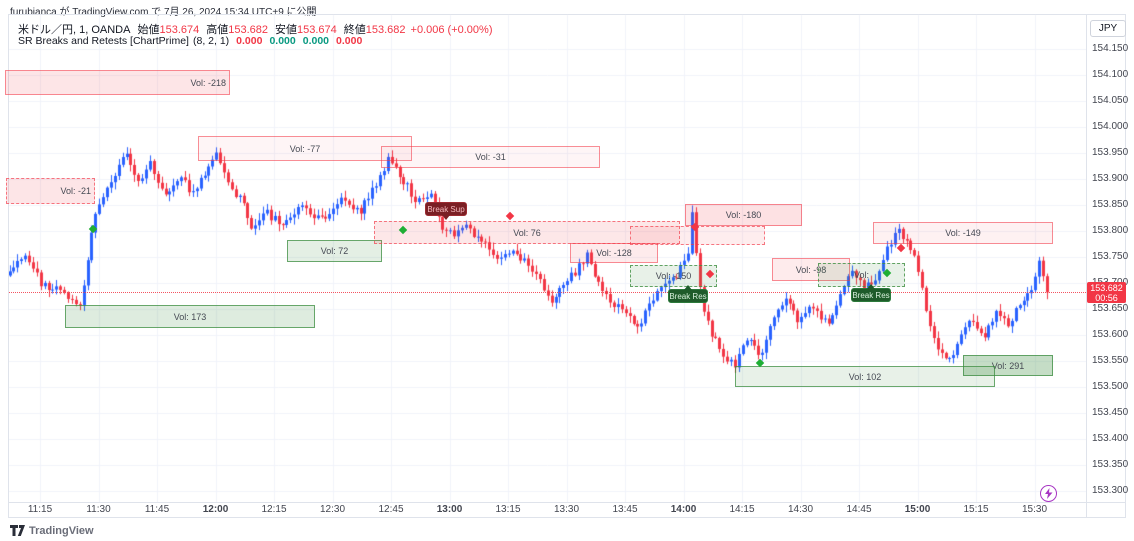 This screenshot has height=541, width=1134. Describe the element at coordinates (449, 509) in the screenshot. I see `time-axis-label: 13:00` at that location.